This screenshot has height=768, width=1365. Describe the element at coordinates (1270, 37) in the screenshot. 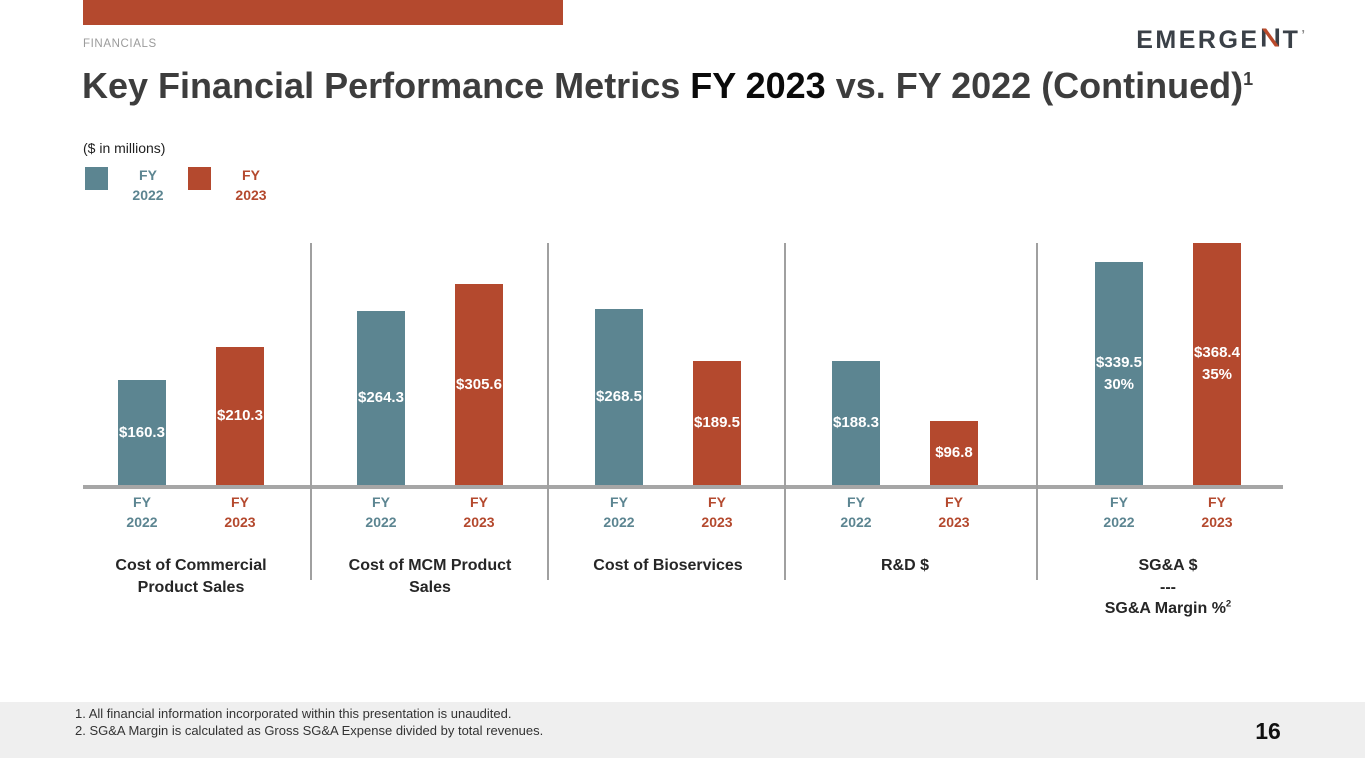

I see `logo-n-icon` at that location.